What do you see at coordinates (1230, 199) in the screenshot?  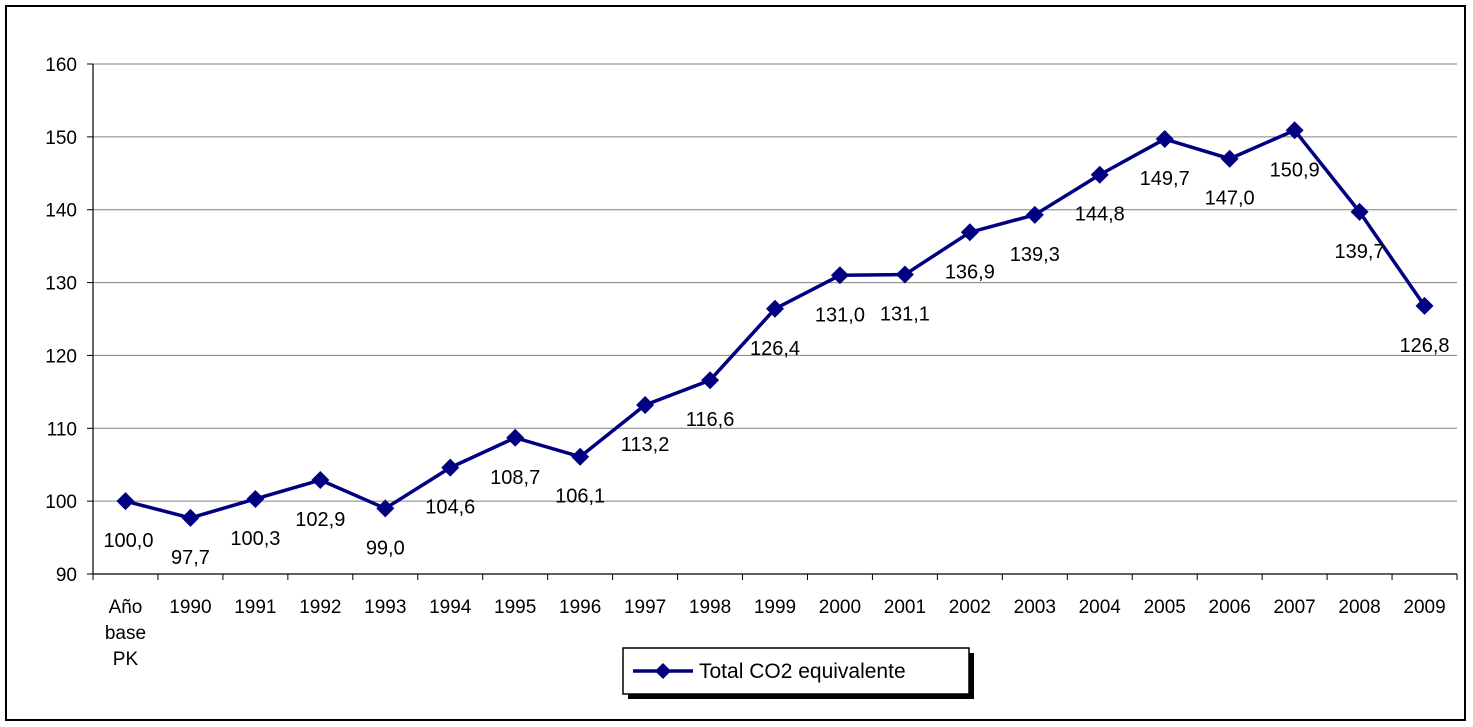 I see `data-label: 147,0` at bounding box center [1230, 199].